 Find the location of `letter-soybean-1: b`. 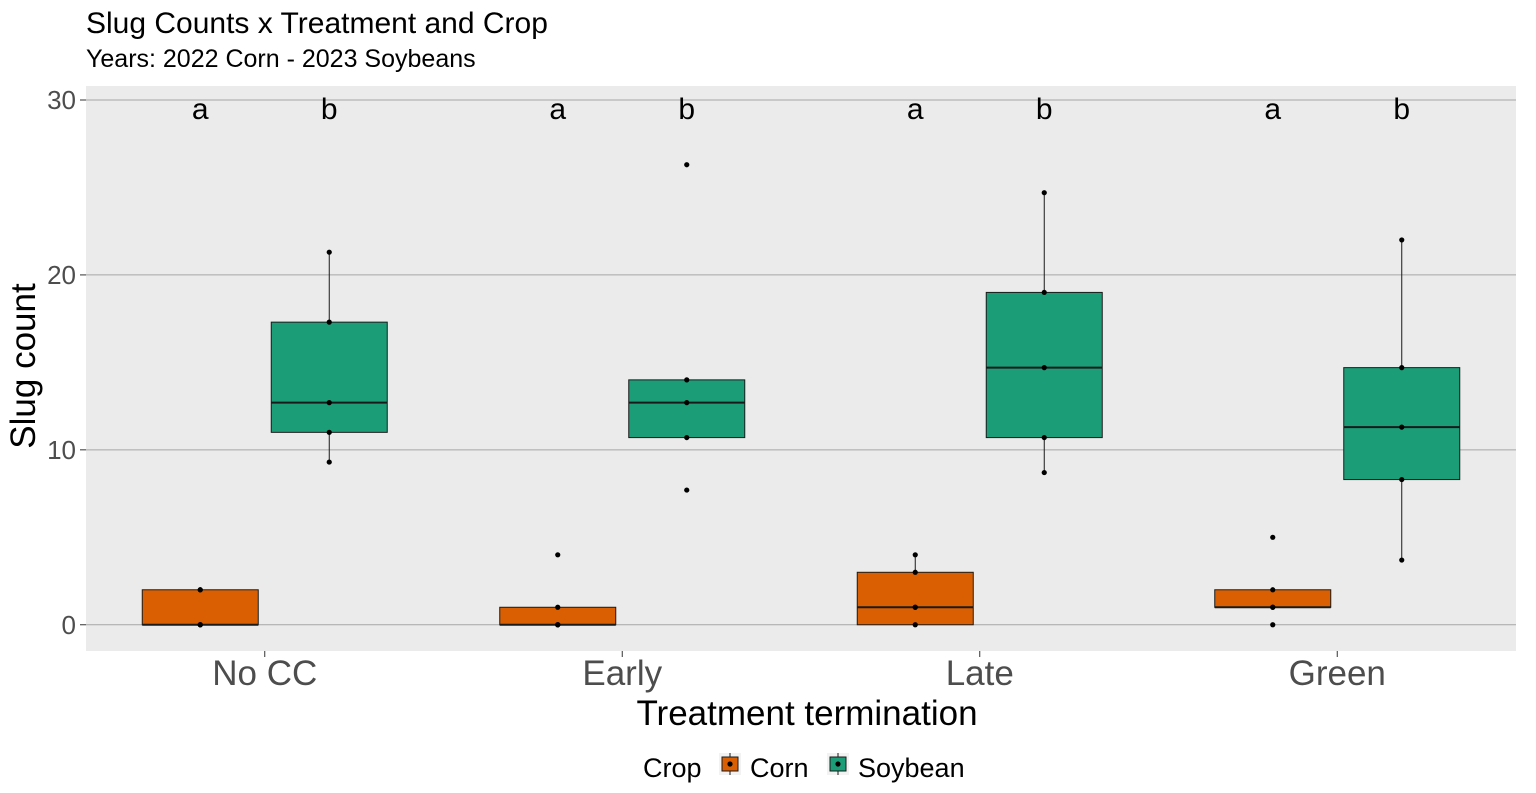

letter-soybean-1: b is located at coordinates (686, 109).